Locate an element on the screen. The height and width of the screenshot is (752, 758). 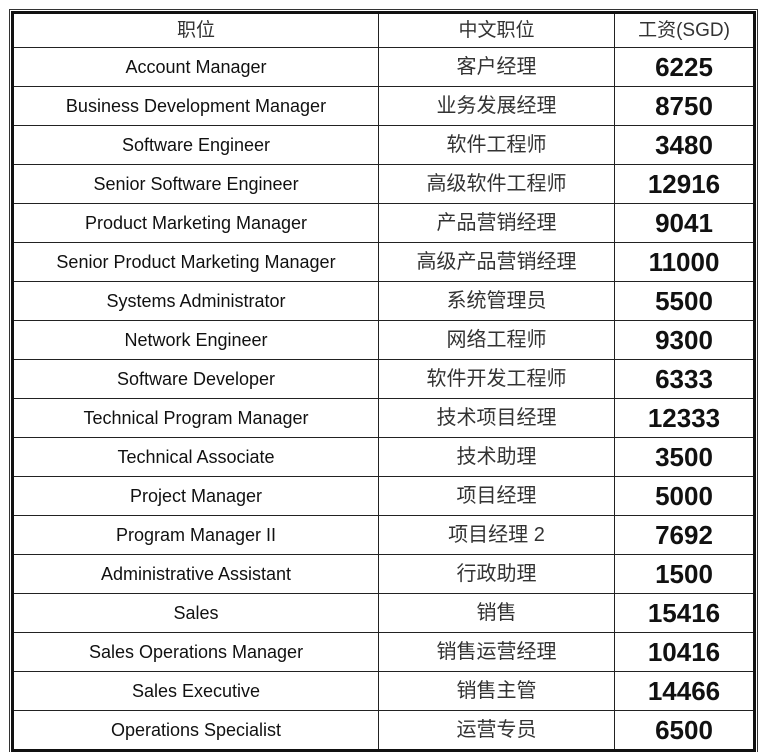
position-cell: Program Manager II is located at coordinates (195, 535).